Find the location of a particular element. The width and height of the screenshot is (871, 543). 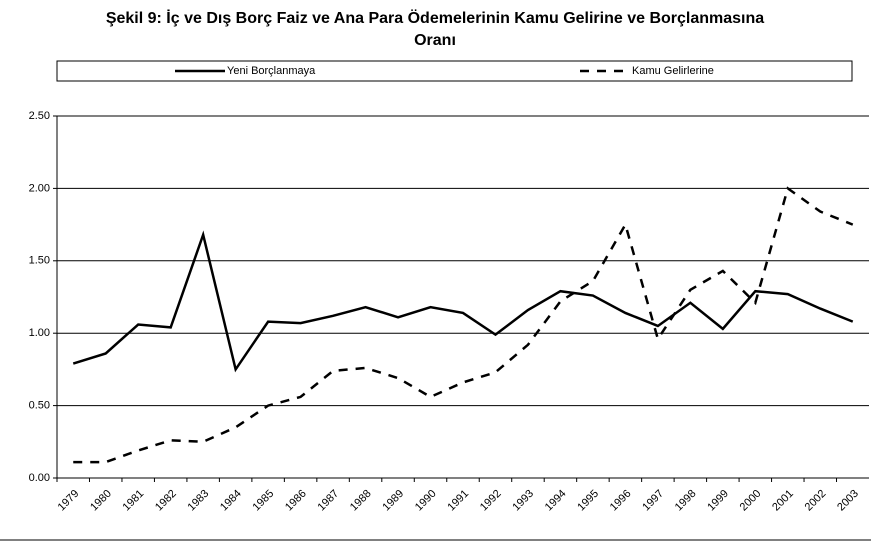

x-tick-label: 1983 is located at coordinates (199, 501).